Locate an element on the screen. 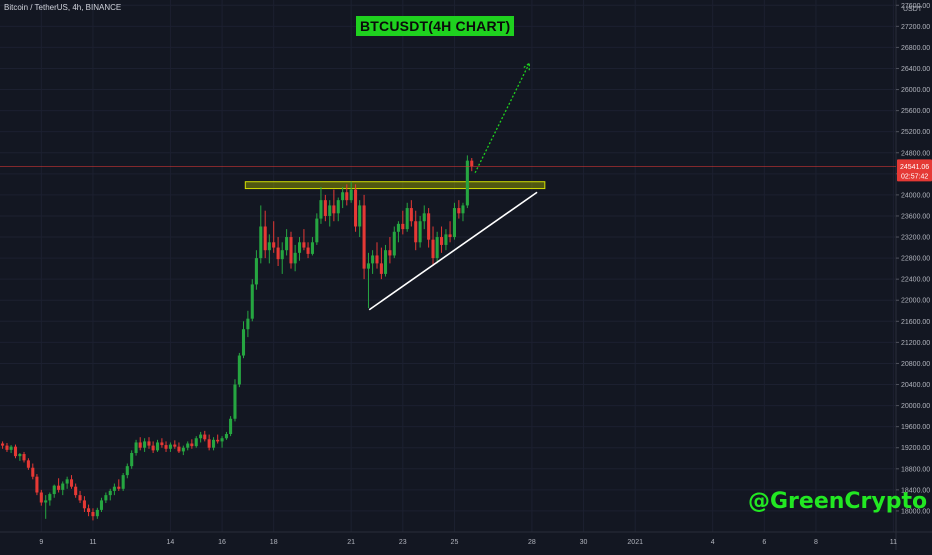 The height and width of the screenshot is (555, 932). x-tick-label: 4 is located at coordinates (713, 542).